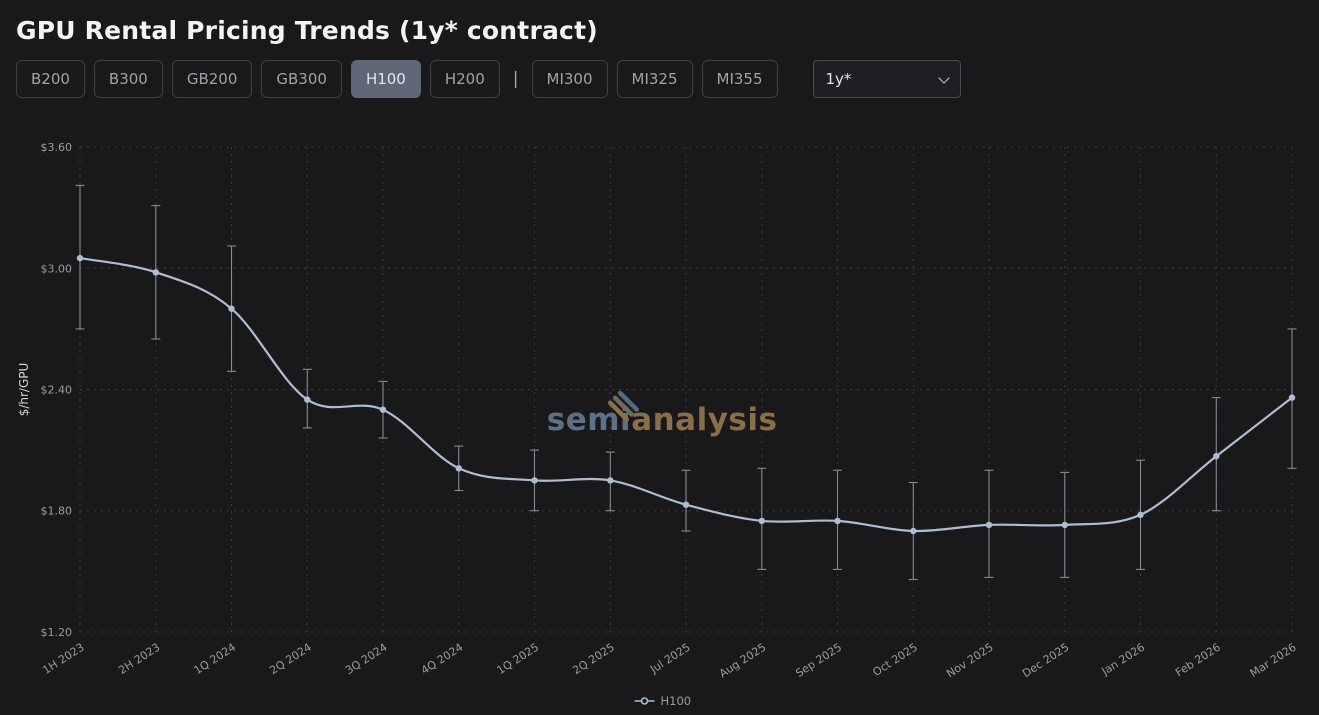  Describe the element at coordinates (818, 660) in the screenshot. I see `svg-text: Sep 2025` at that location.